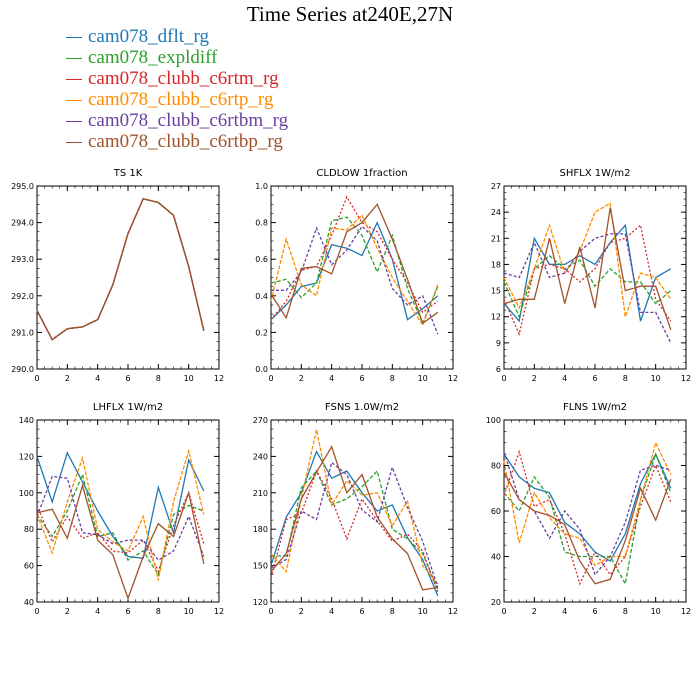  Describe the element at coordinates (260, 529) in the screenshot. I see `y-tick-label: 180` at that location.